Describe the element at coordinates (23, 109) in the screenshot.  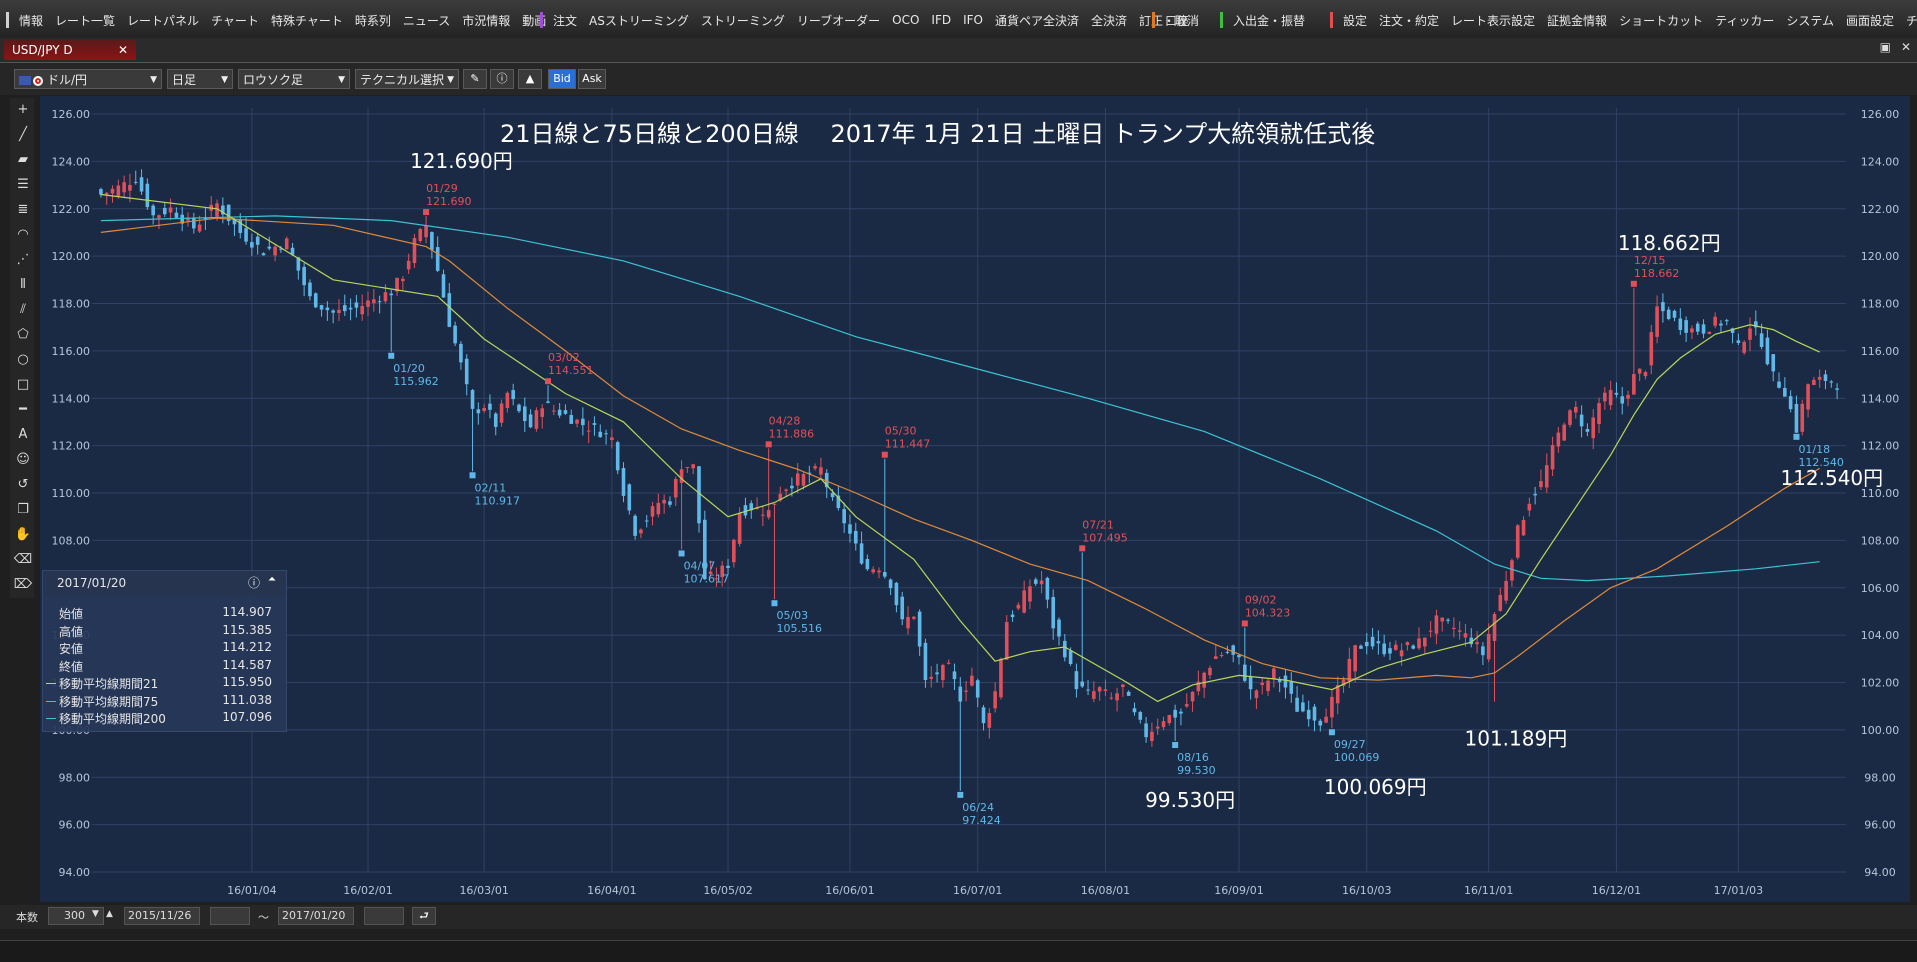
I see `crosshair-icon: +` at that location.